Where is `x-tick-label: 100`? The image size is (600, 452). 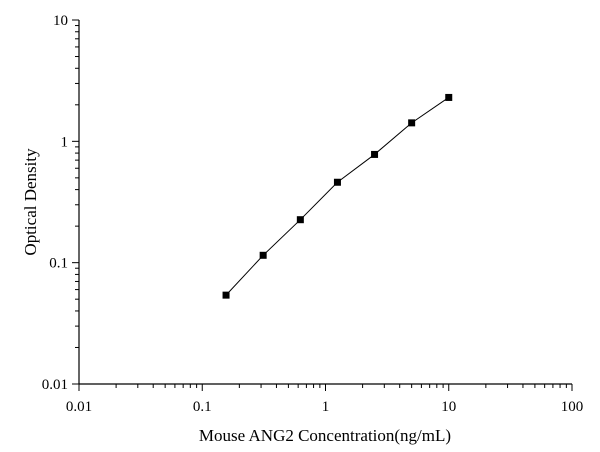
x-tick-label: 100 is located at coordinates (572, 407).